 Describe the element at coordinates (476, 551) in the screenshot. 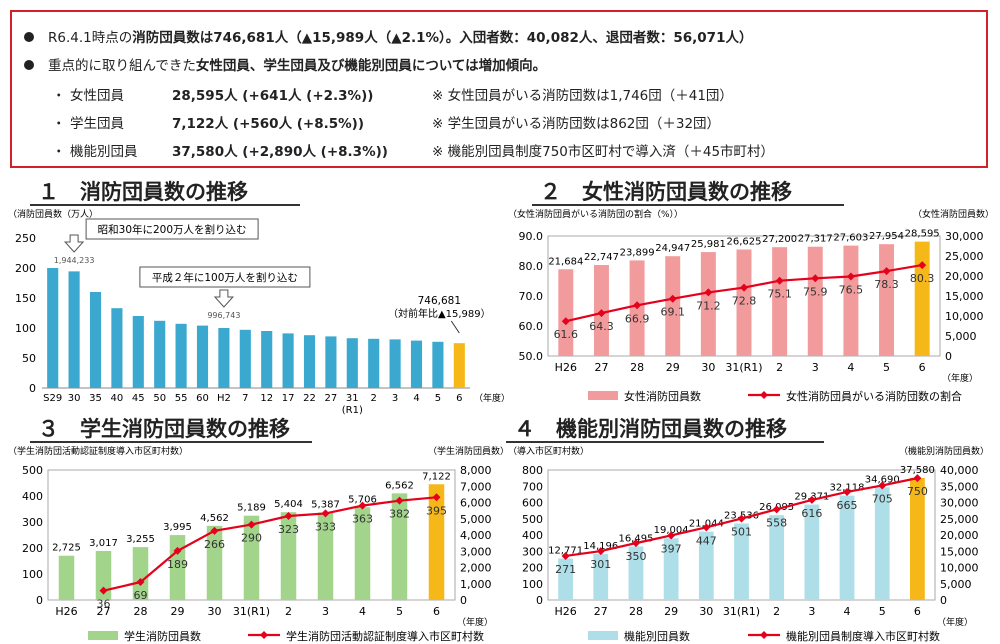

I see `y-right-tick-label: 3,000` at that location.